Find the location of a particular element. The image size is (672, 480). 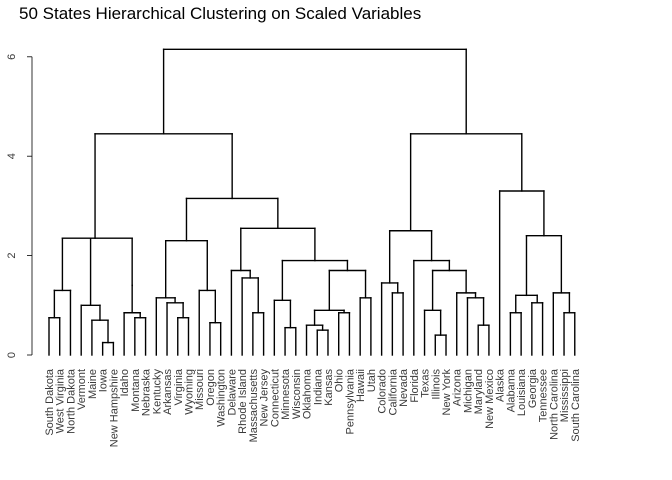

y-tick-label: 6 is located at coordinates (12, 57).